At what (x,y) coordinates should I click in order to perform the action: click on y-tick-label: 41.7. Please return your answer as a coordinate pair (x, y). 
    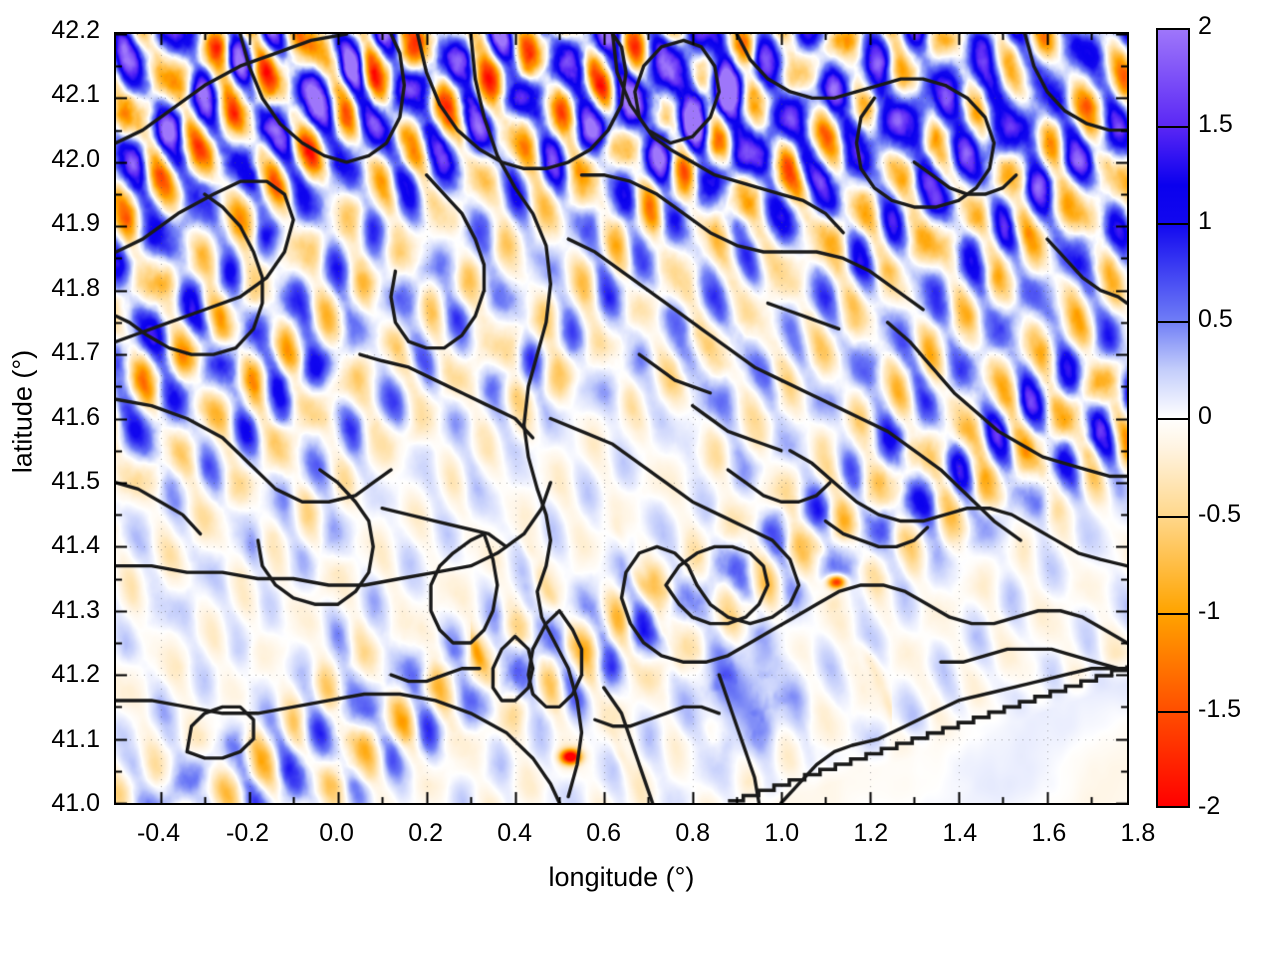
    Looking at the image, I should click on (75, 352).